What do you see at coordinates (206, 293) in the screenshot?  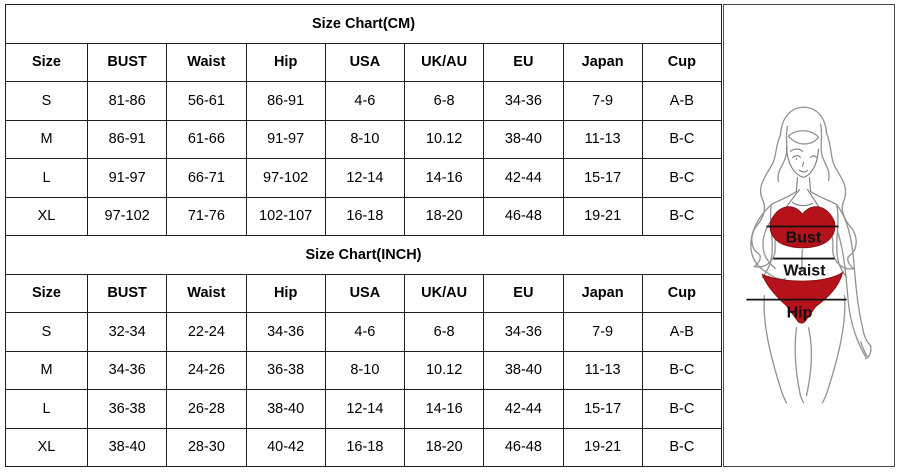 I see `inch-header-waist: Waist` at bounding box center [206, 293].